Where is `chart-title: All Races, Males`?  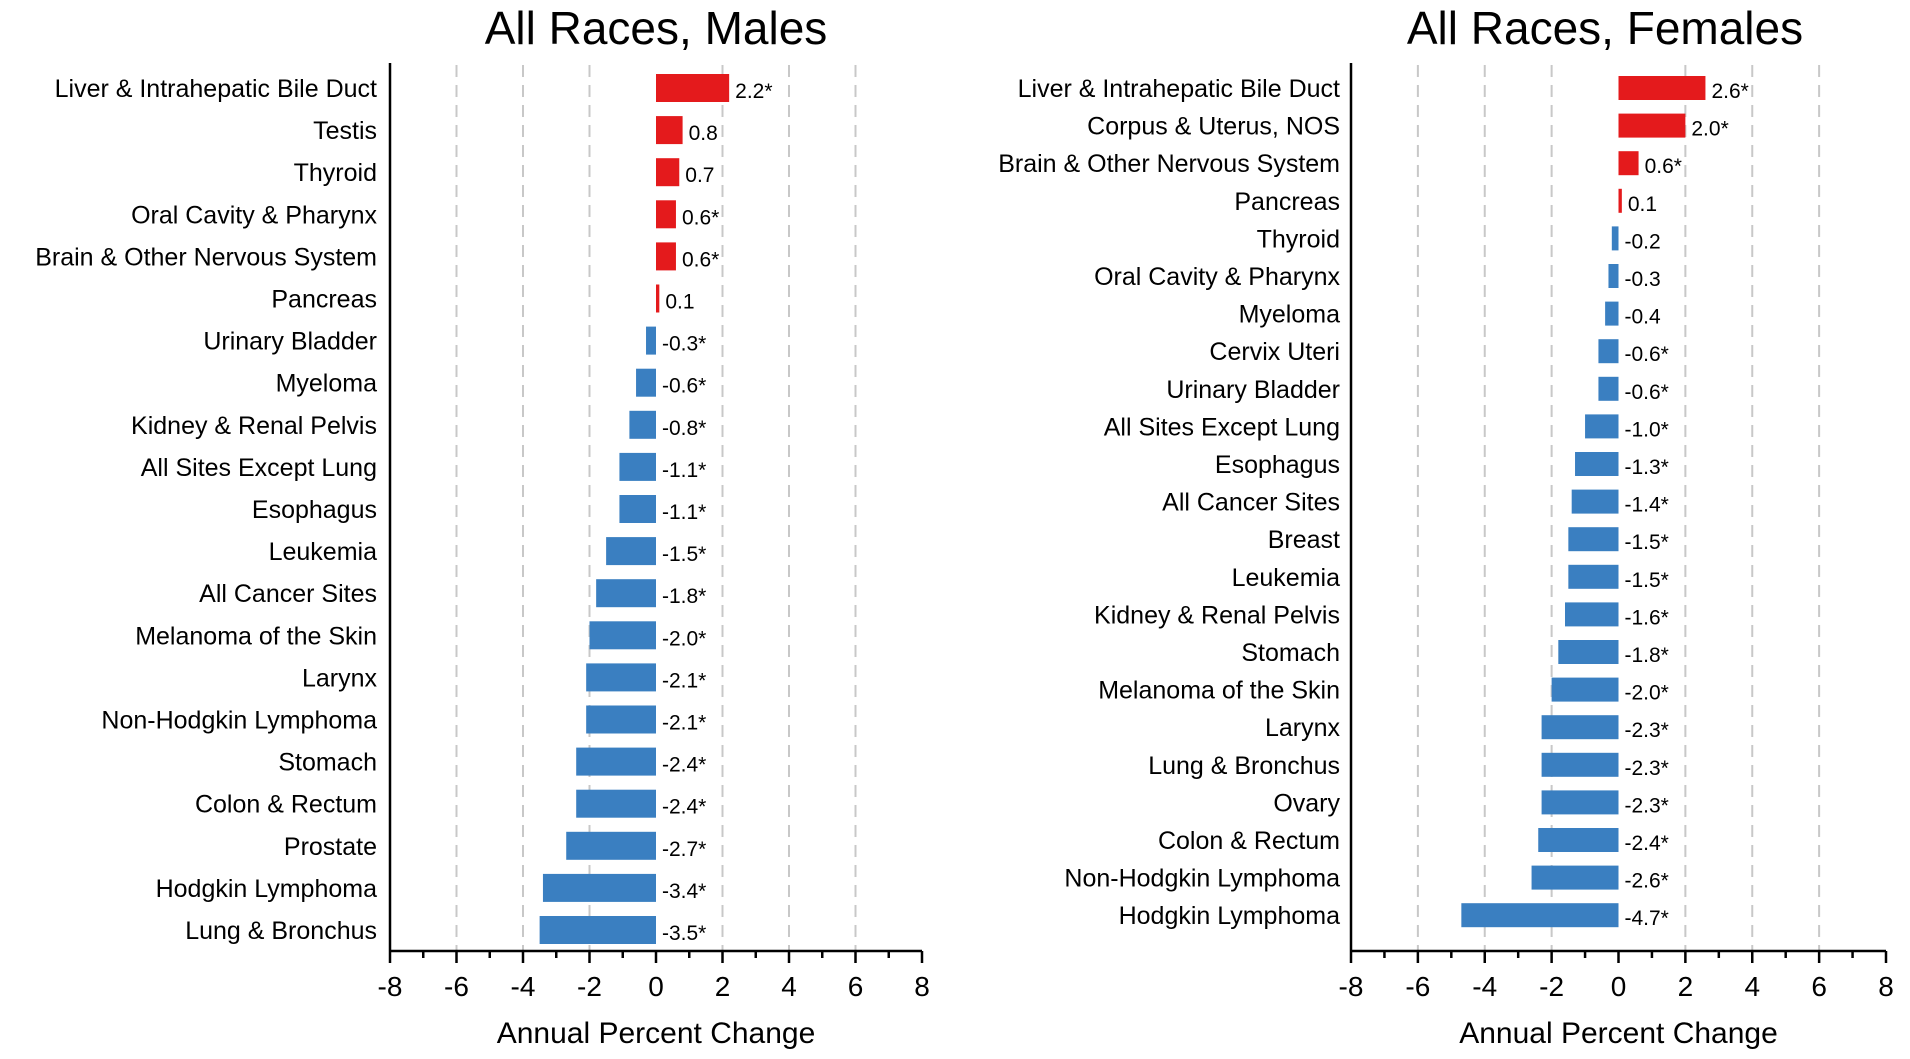 chart-title: All Races, Males is located at coordinates (656, 28).